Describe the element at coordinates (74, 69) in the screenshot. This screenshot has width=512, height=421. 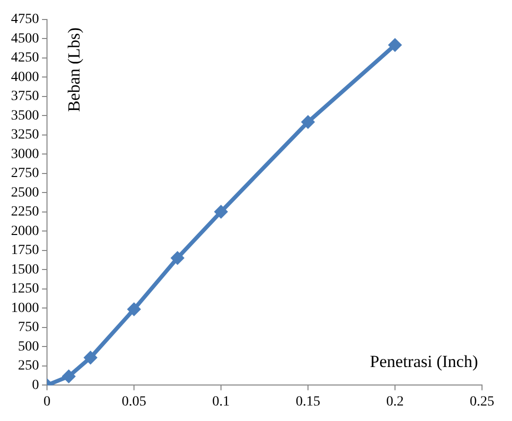
I see `y-axis-title: Beban (Lbs)` at that location.